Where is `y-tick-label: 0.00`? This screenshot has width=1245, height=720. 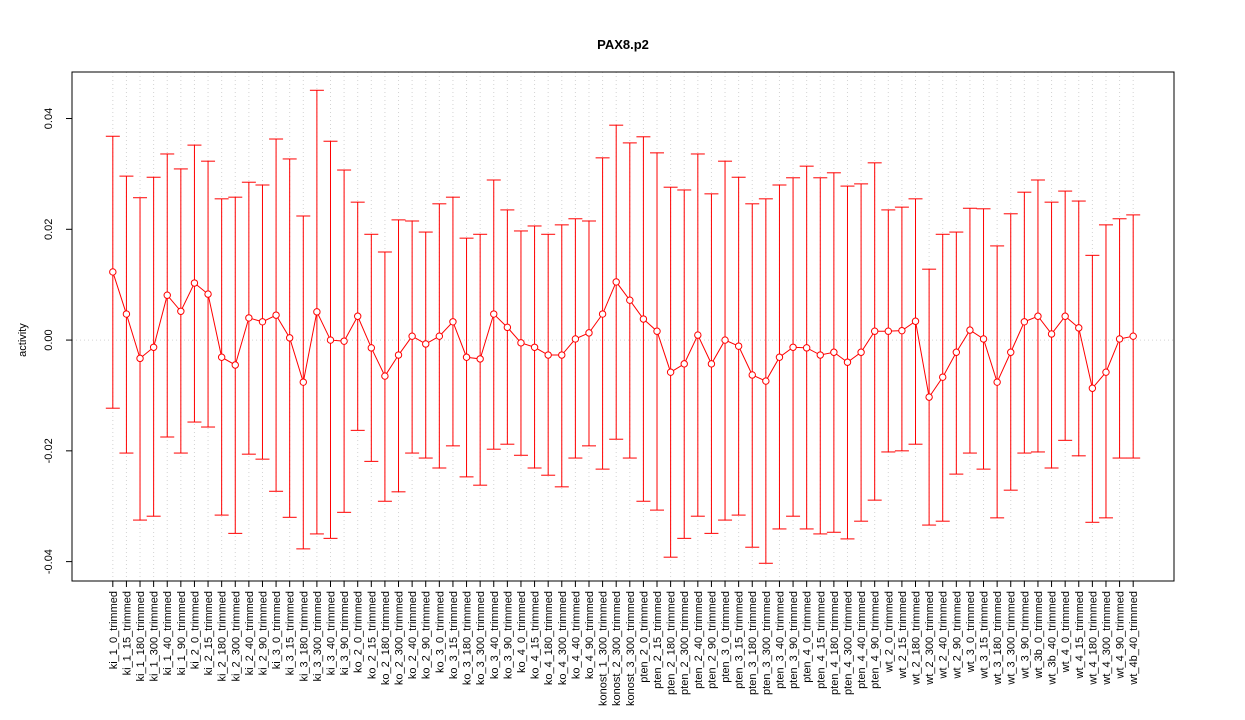 y-tick-label: 0.00 is located at coordinates (49, 339).